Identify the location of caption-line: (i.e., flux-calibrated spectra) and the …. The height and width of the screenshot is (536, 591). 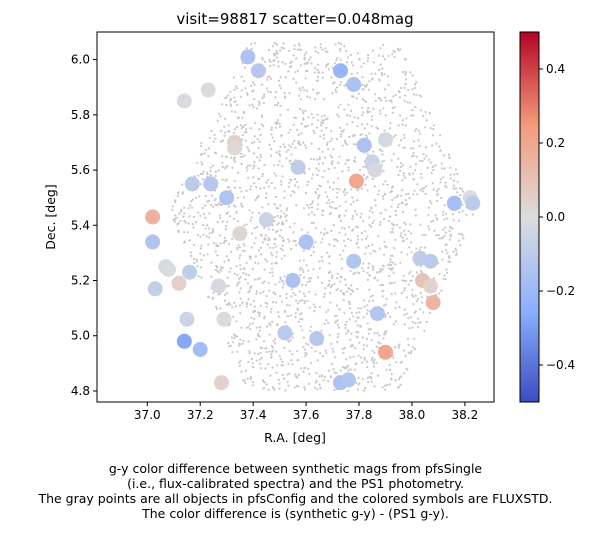
(295, 483).